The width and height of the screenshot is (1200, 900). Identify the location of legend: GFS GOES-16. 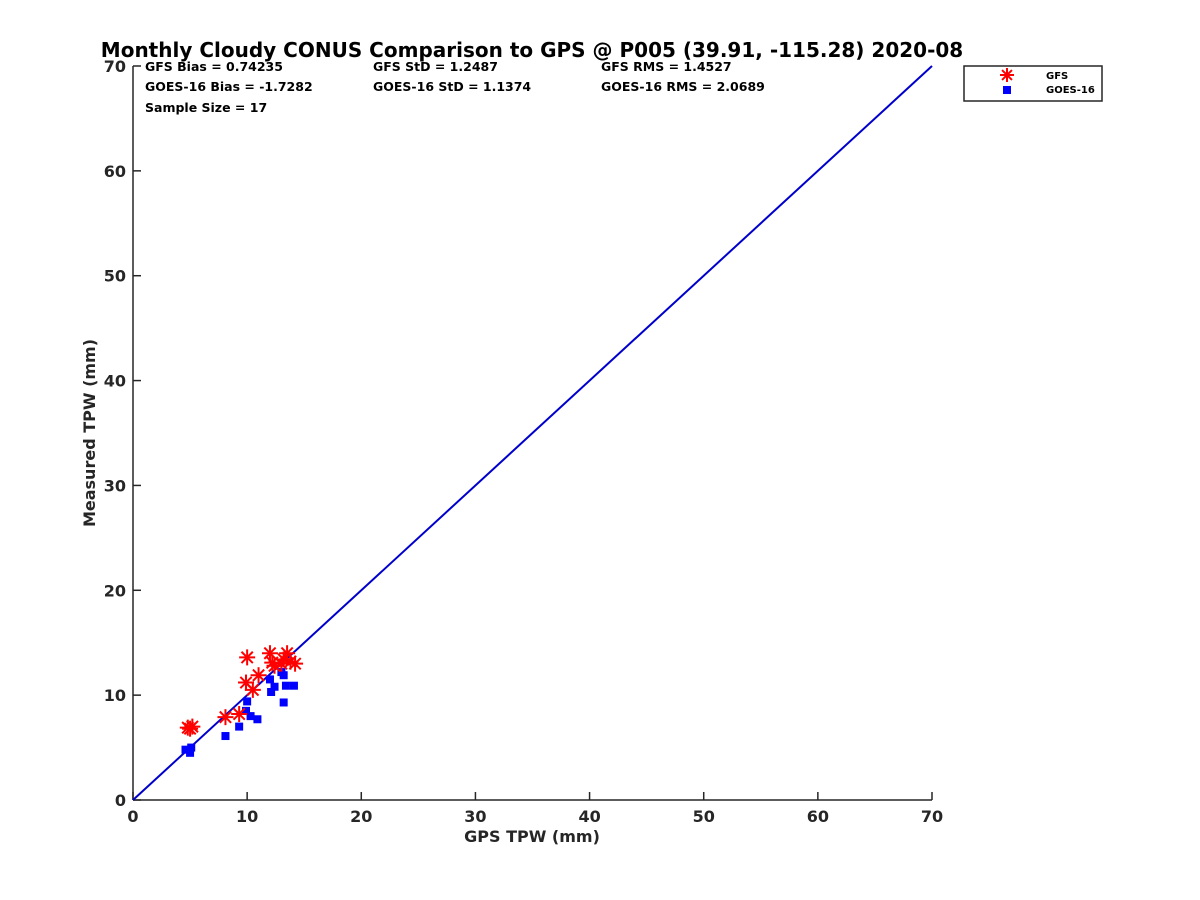
(1033, 83).